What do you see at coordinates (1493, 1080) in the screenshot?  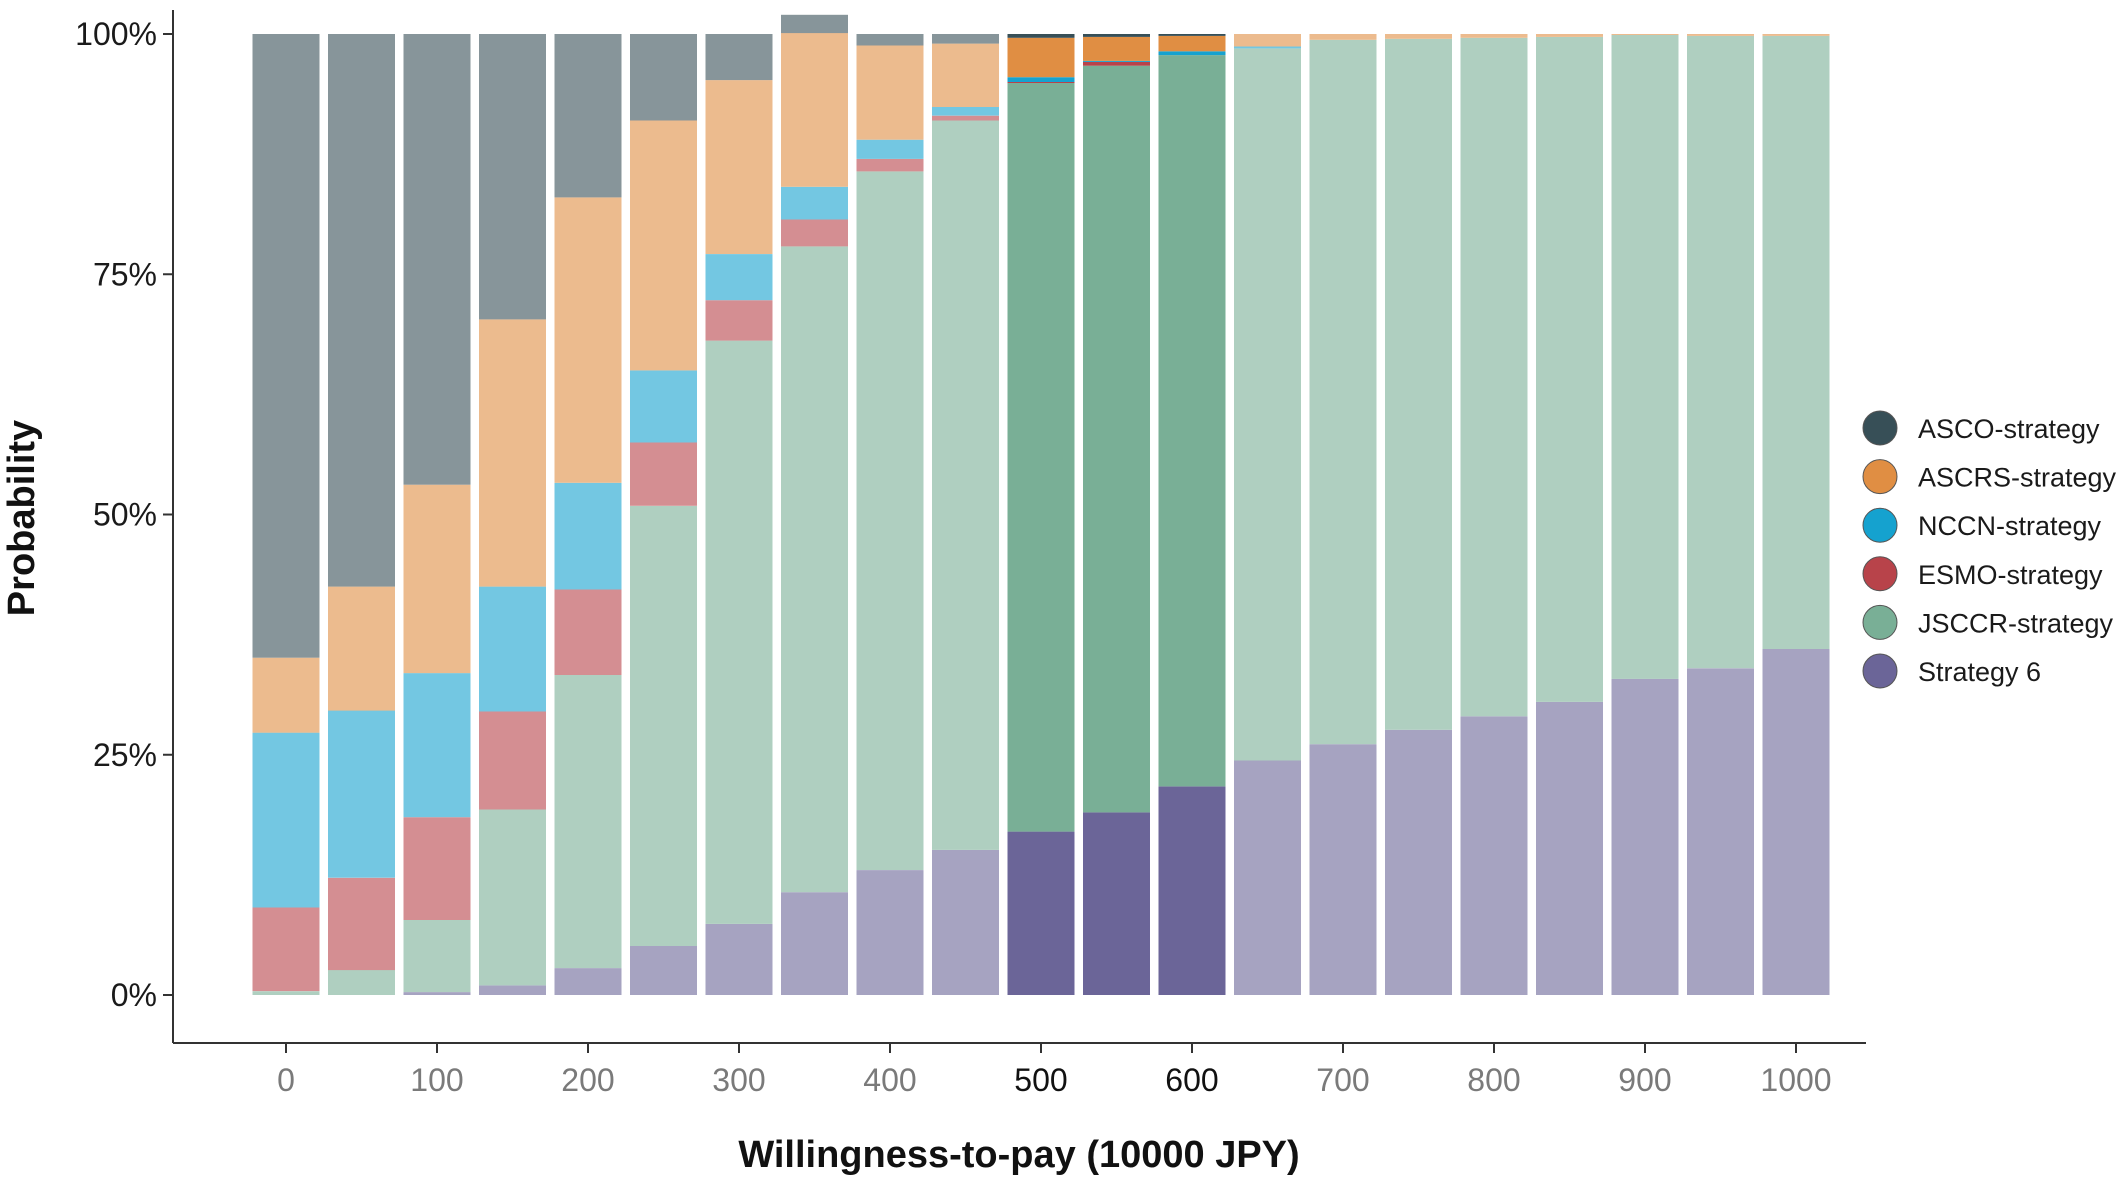 I see `x-tick-label: 800` at bounding box center [1493, 1080].